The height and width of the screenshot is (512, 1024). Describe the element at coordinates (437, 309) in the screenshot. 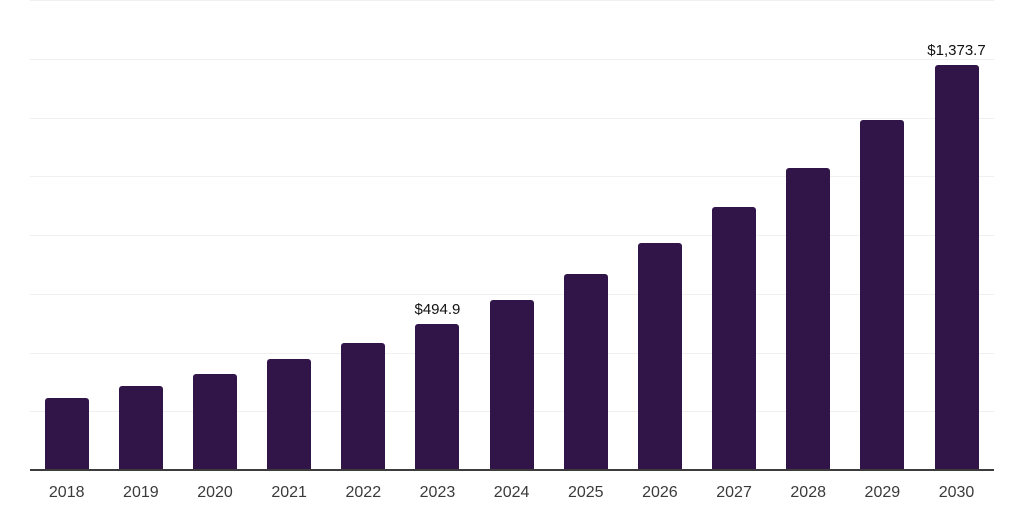

I see `bar-value-label-2023: $494.9` at that location.